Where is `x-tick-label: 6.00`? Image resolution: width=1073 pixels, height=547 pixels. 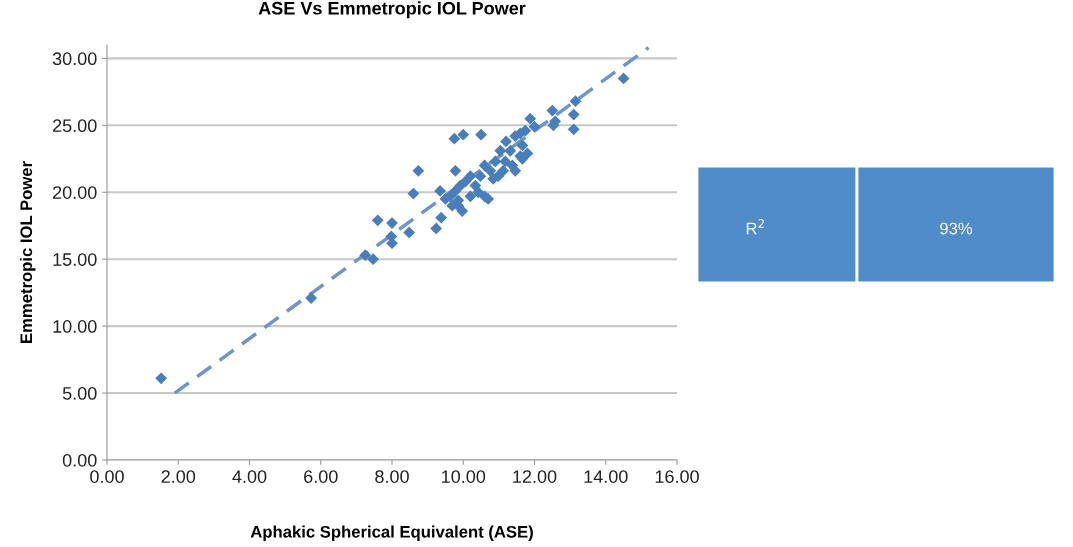 x-tick-label: 6.00 is located at coordinates (321, 476).